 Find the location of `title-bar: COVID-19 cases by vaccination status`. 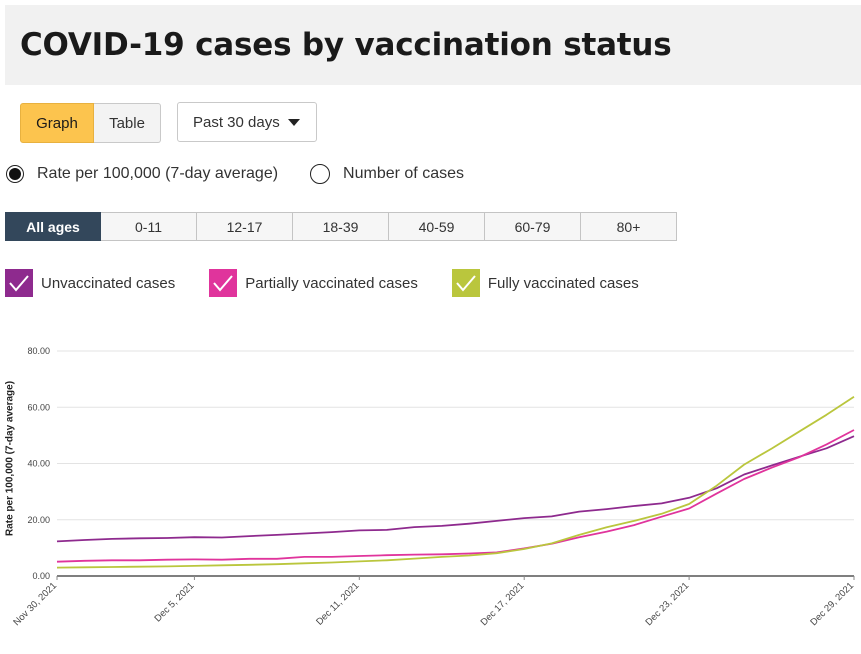

title-bar: COVID-19 cases by vaccination status is located at coordinates (433, 45).